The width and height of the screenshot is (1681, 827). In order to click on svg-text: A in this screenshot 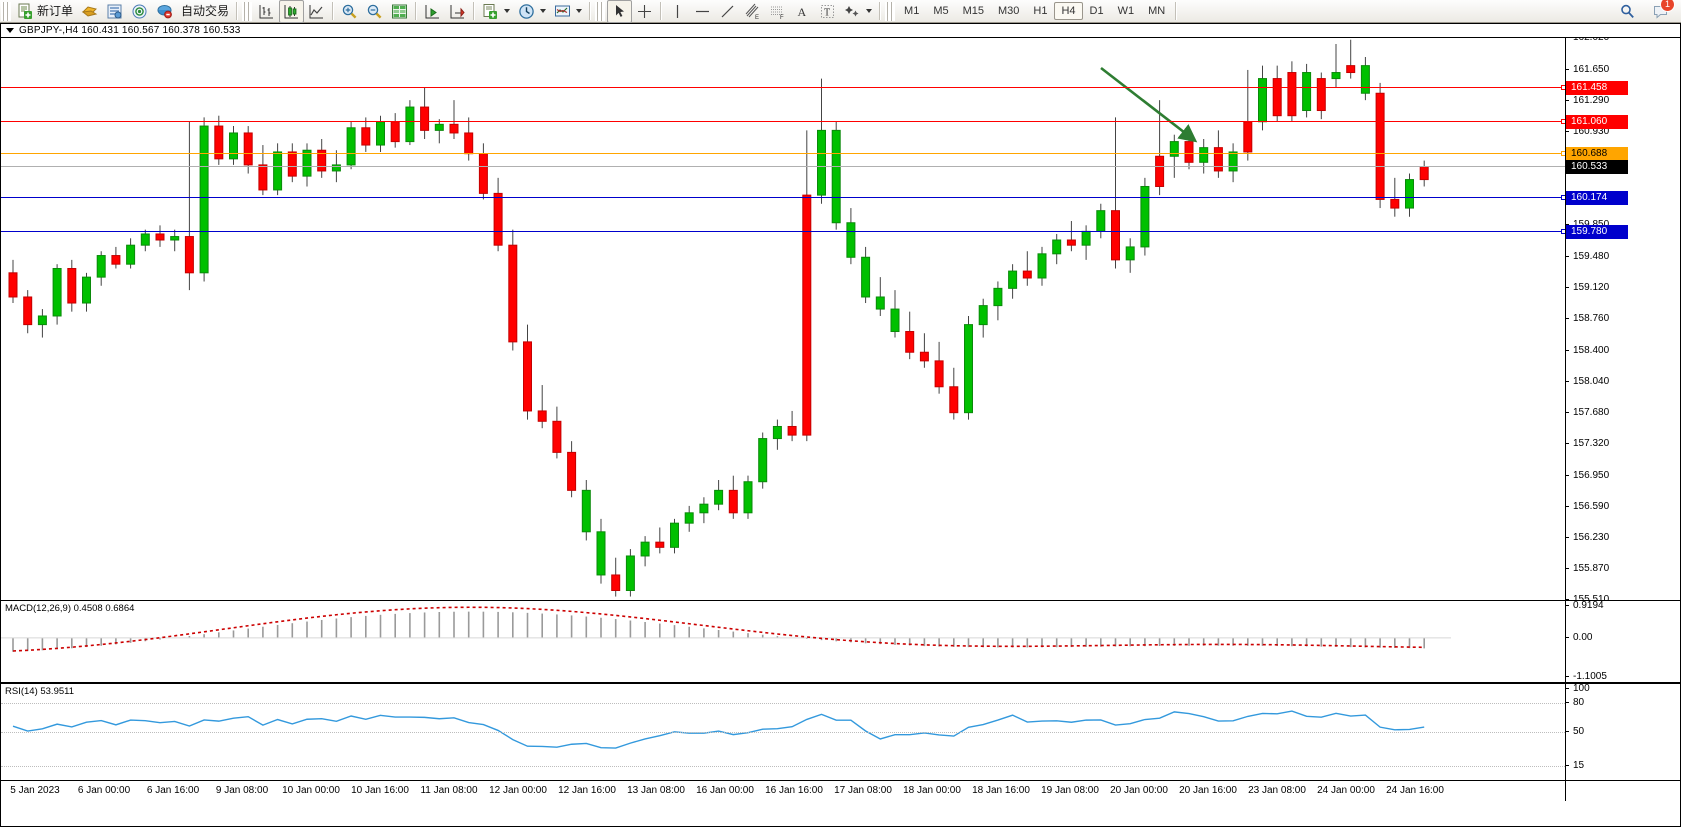, I will do `click(802, 12)`.